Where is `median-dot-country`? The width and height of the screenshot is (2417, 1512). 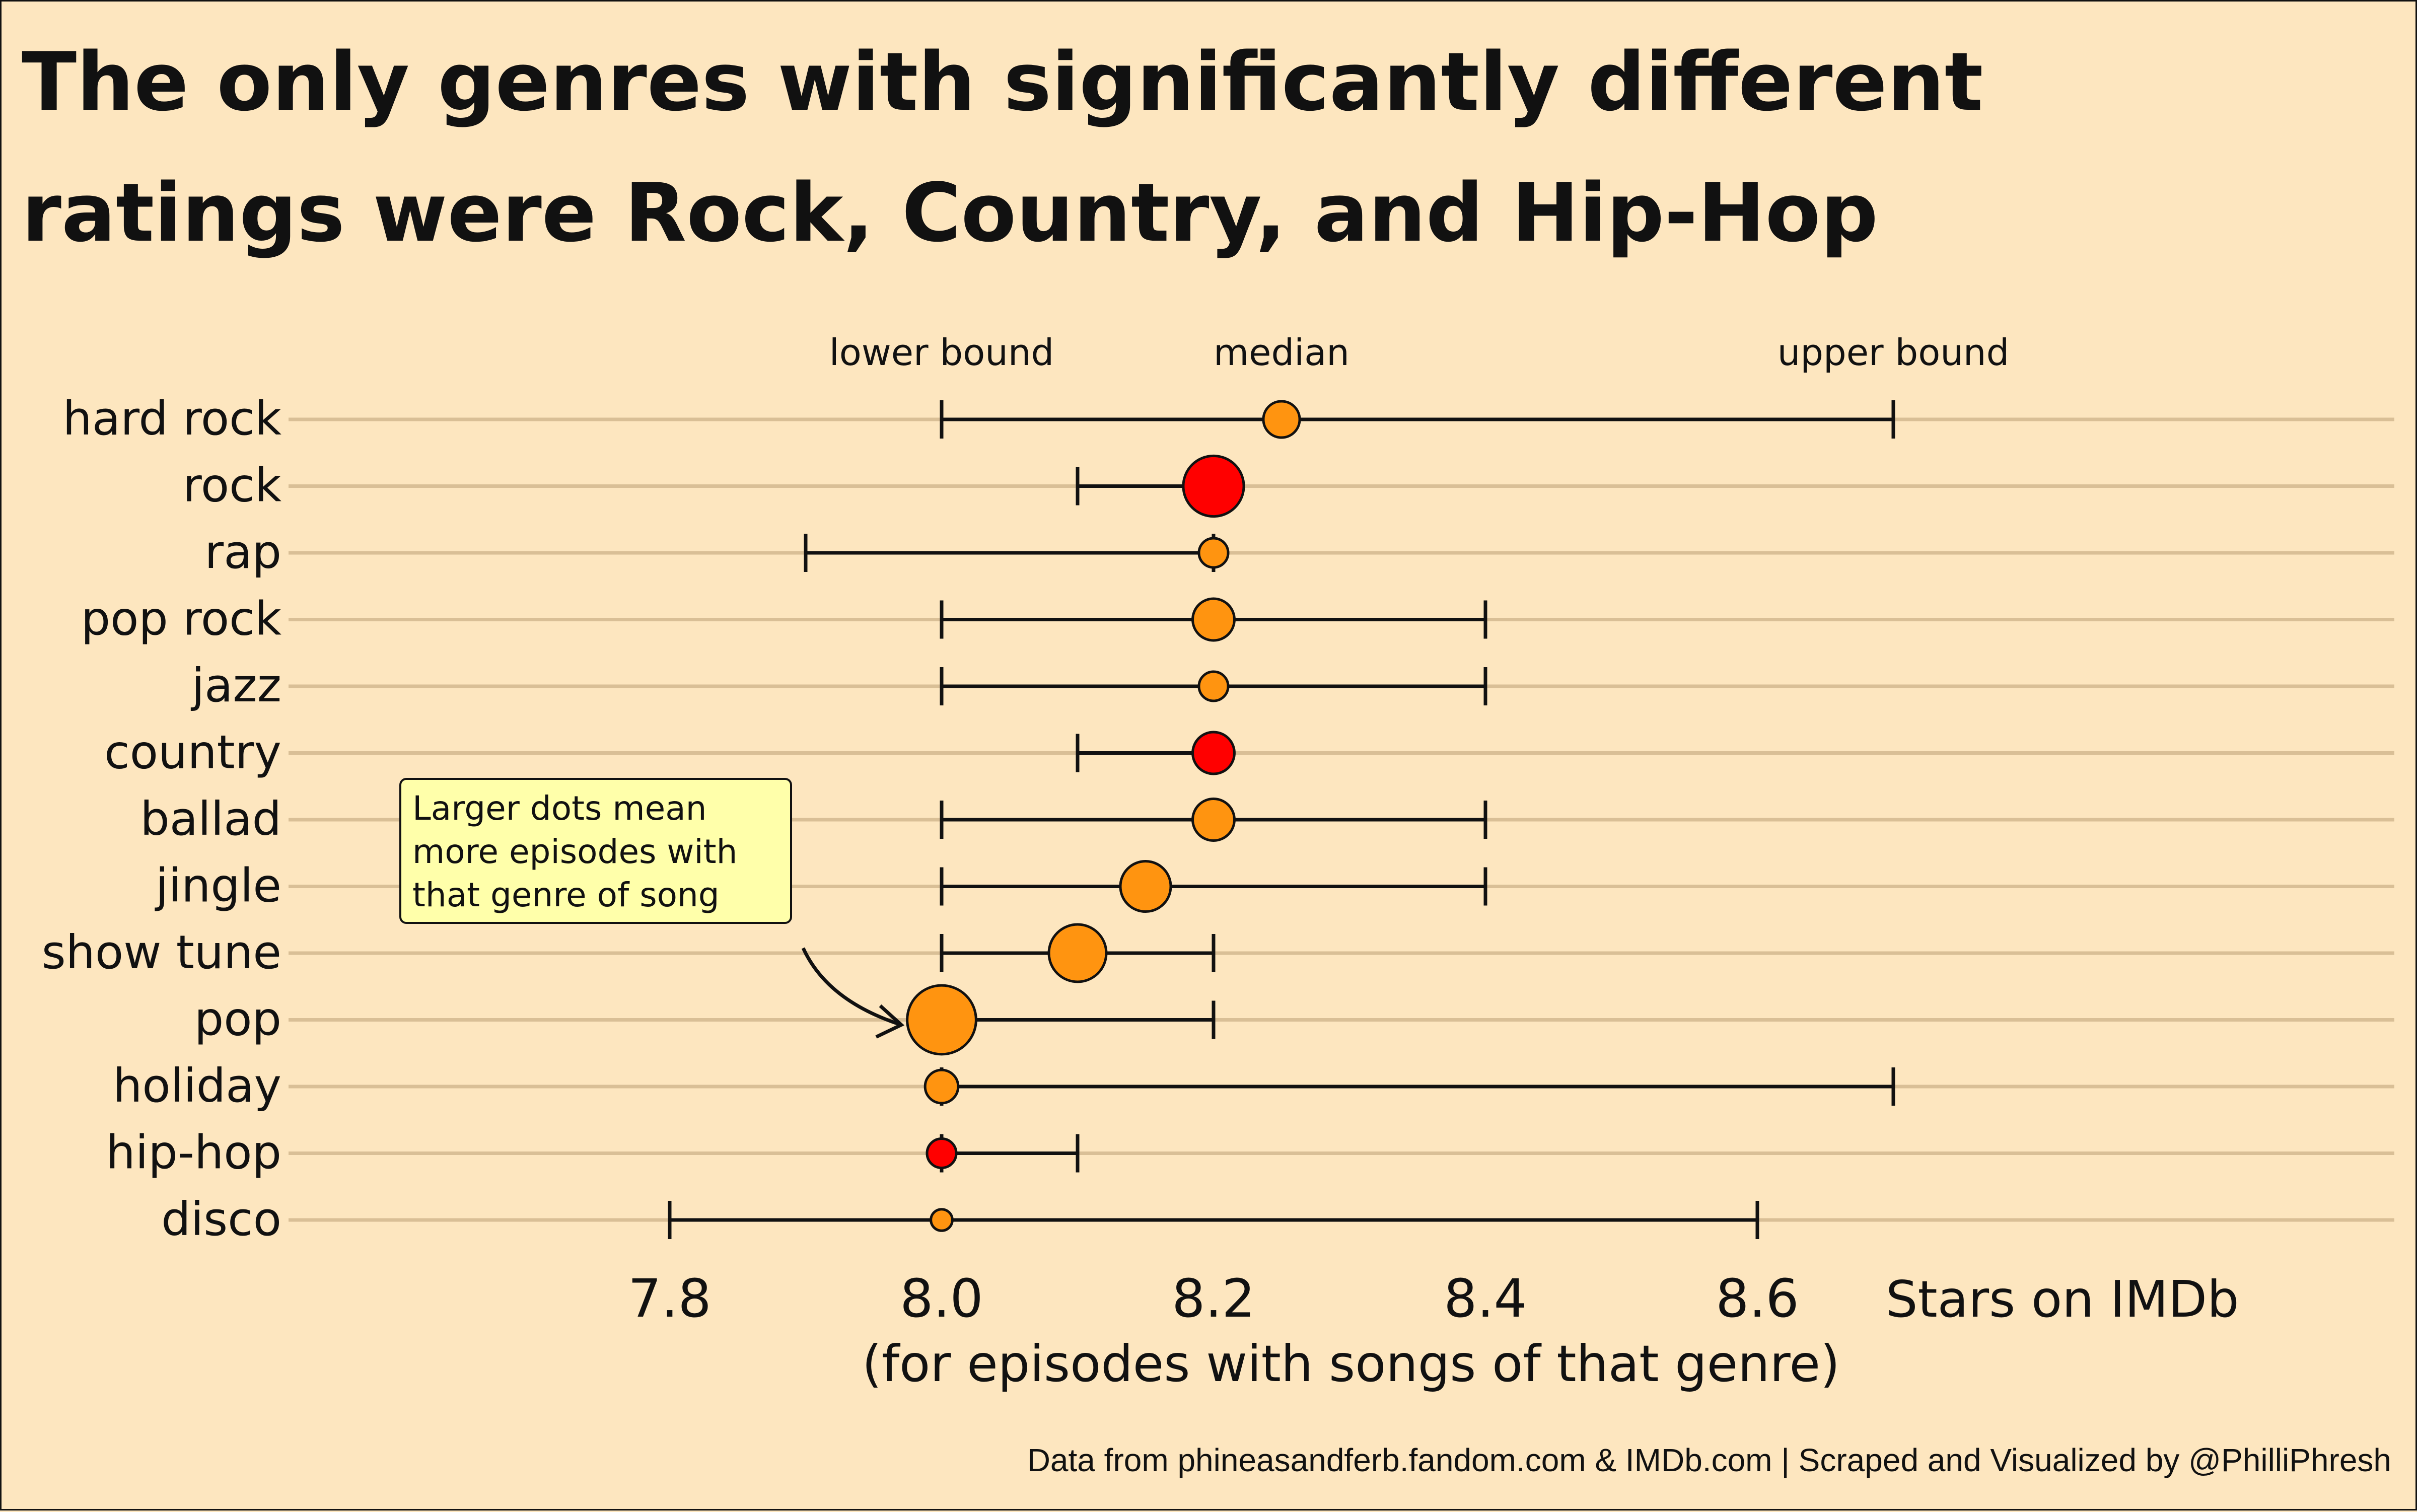
median-dot-country is located at coordinates (1213, 753).